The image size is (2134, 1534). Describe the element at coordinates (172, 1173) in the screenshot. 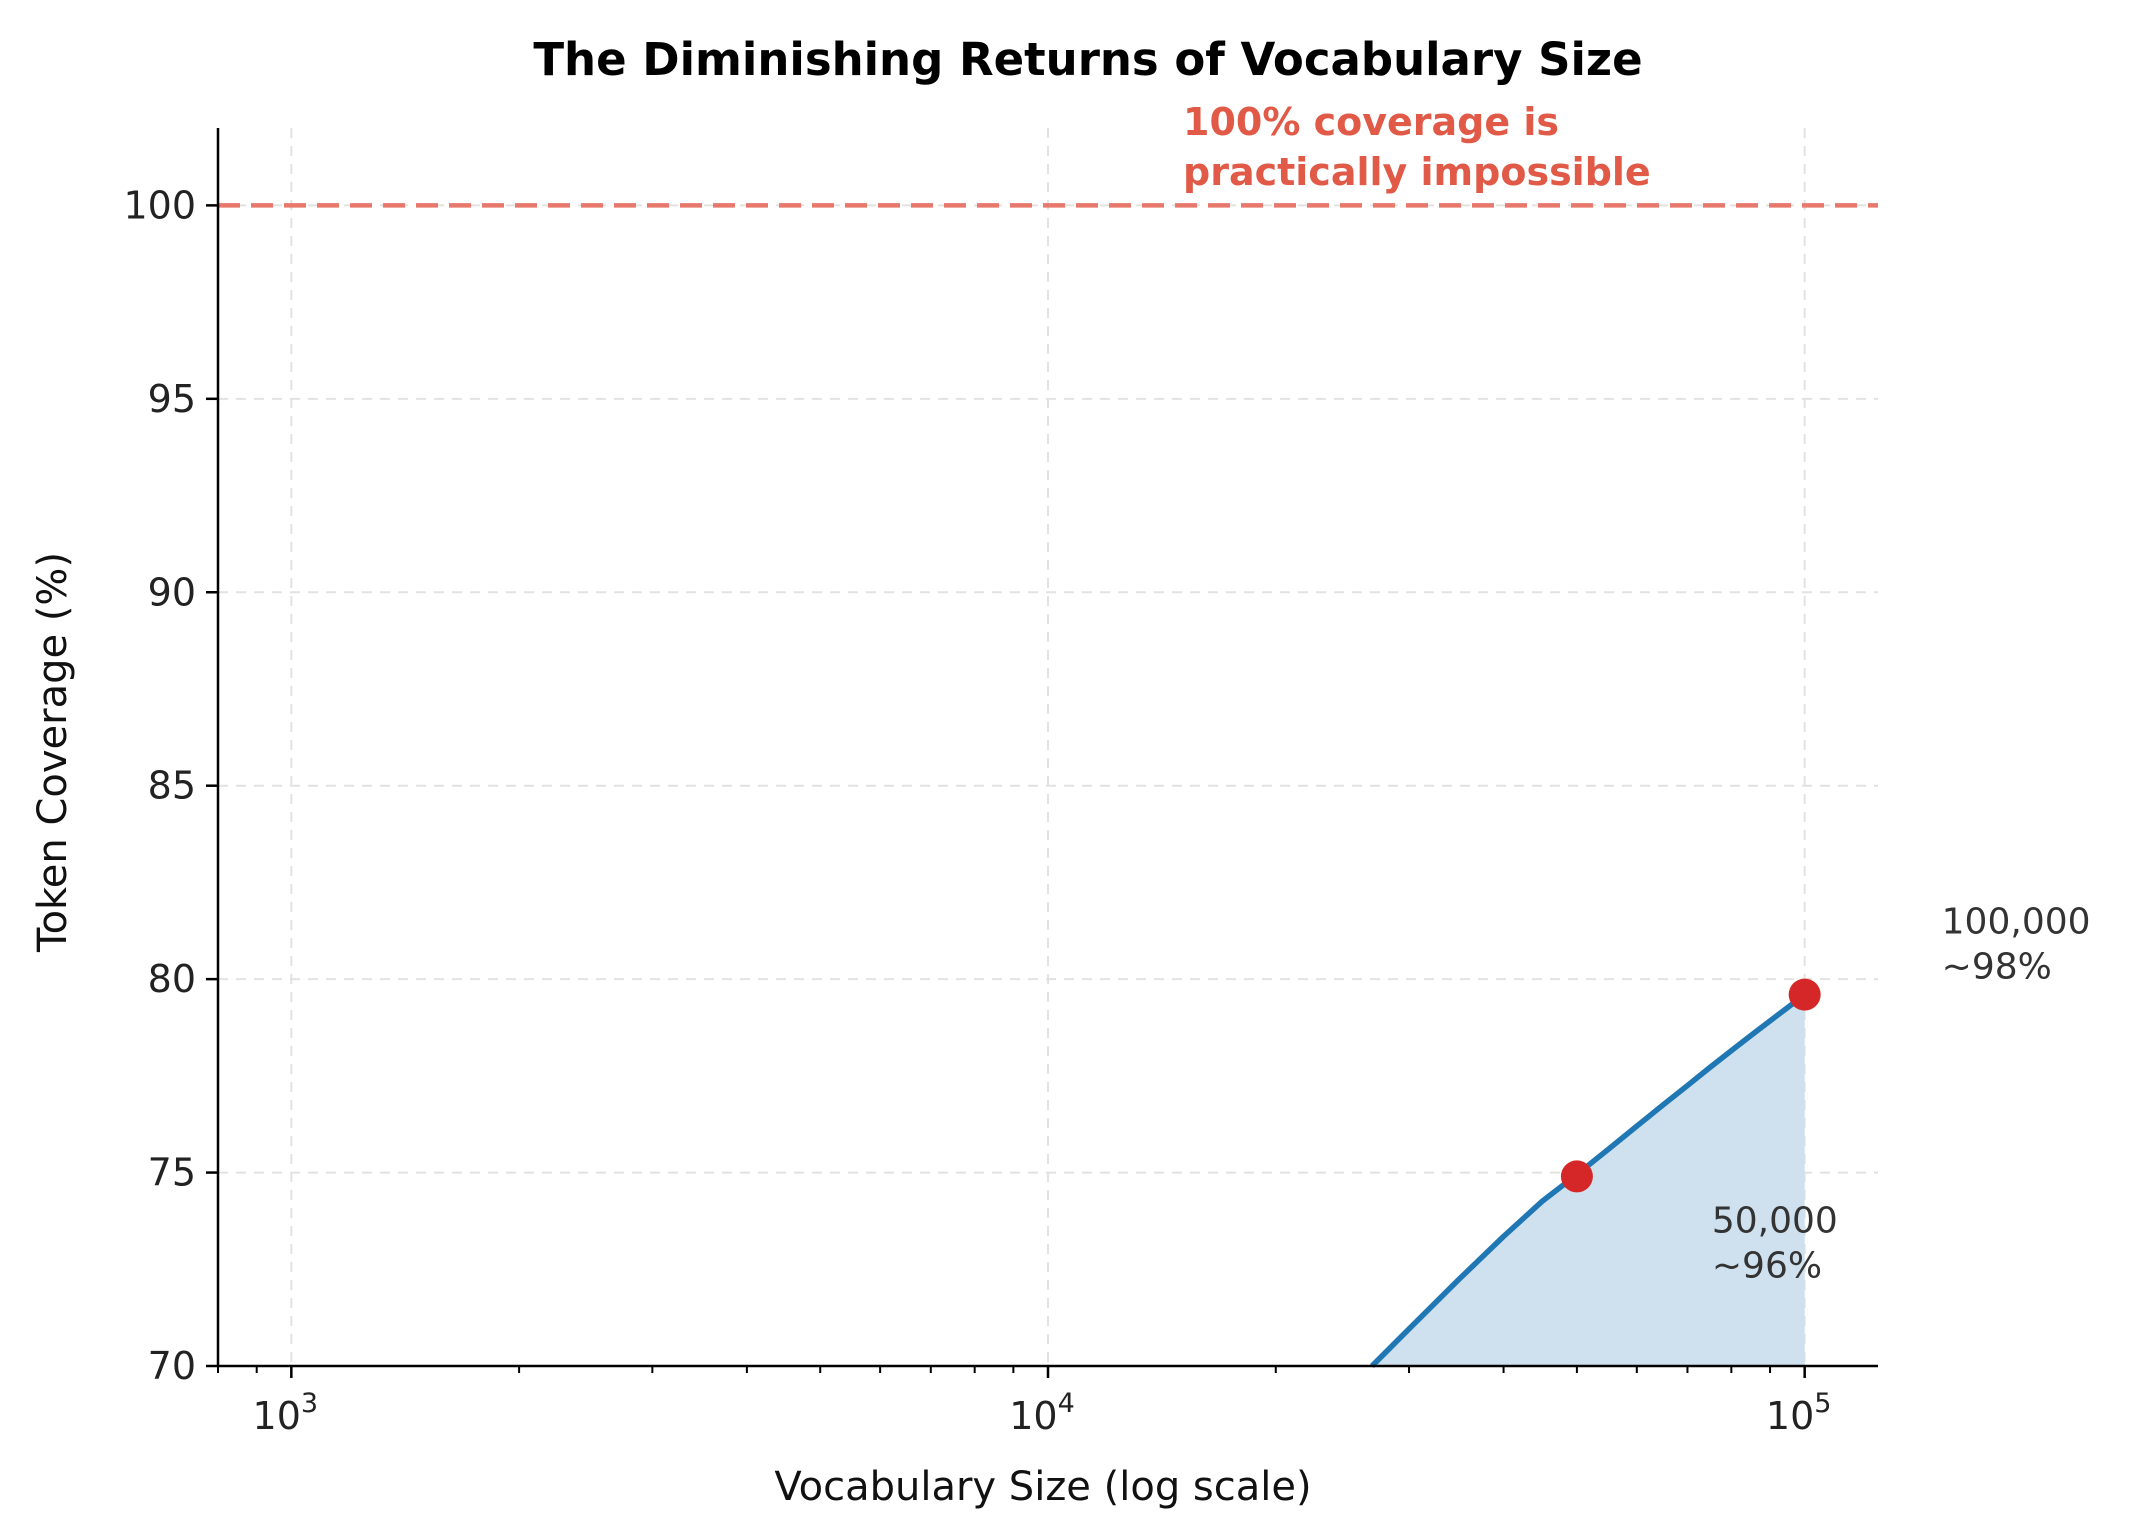

I see `y-tick-label: 75` at that location.